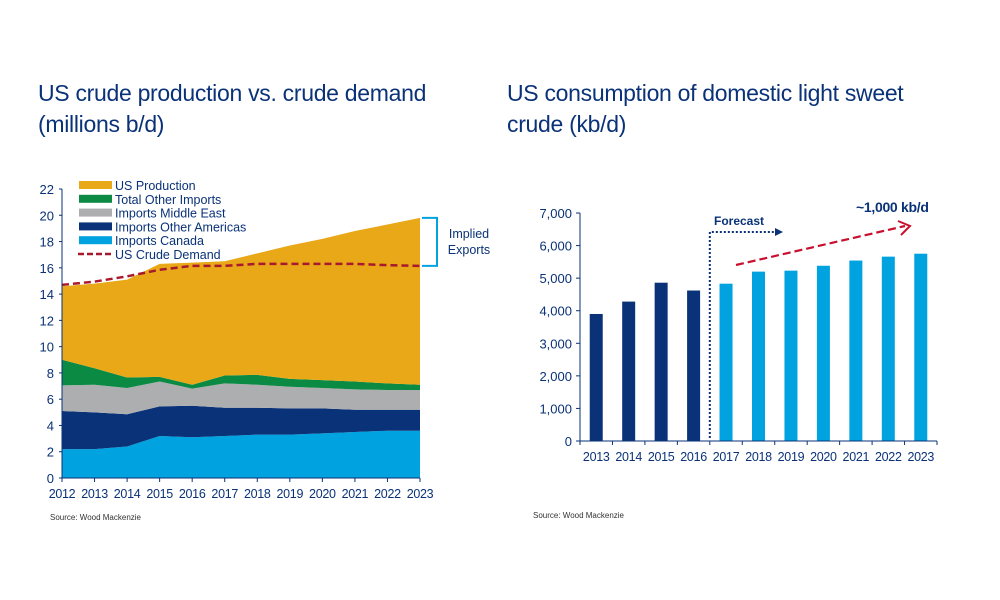  I want to click on legend-label: Imports Middle East, so click(170, 214).